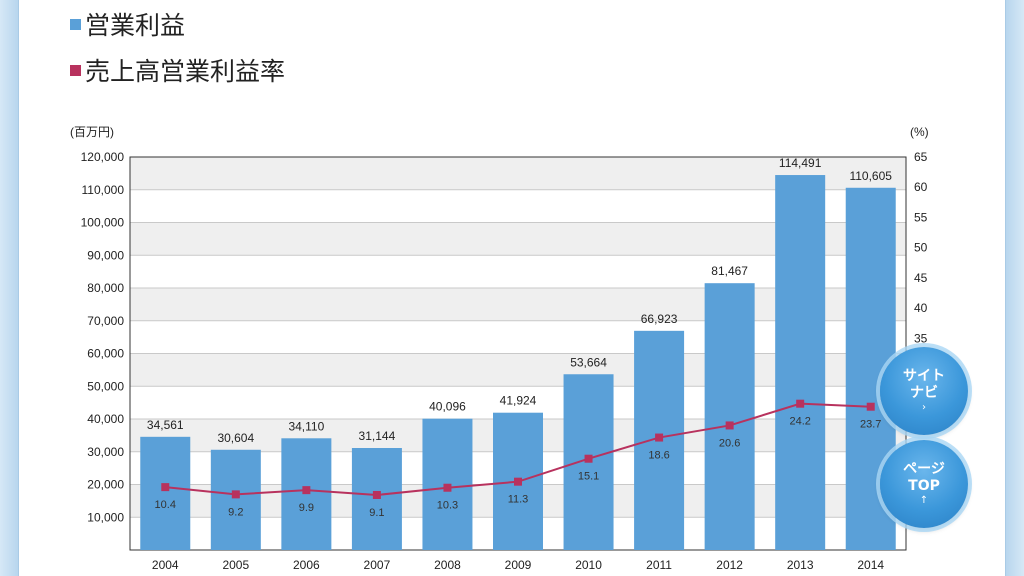 The image size is (1024, 576). Describe the element at coordinates (75, 70) in the screenshot. I see `legend-swatch-line` at that location.